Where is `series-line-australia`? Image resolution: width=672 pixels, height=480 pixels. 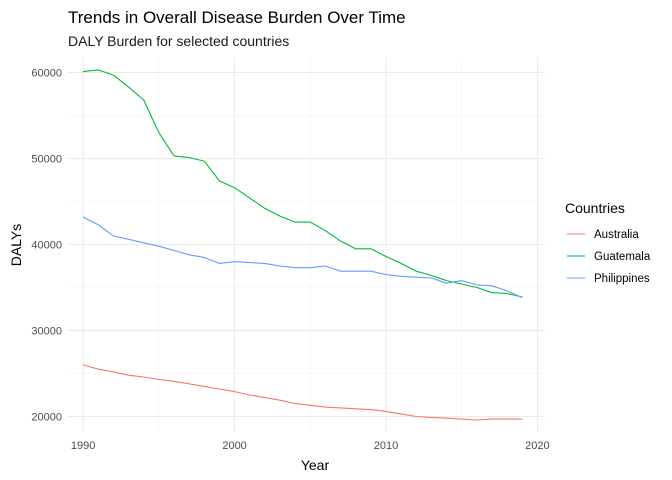
series-line-australia is located at coordinates (302, 392).